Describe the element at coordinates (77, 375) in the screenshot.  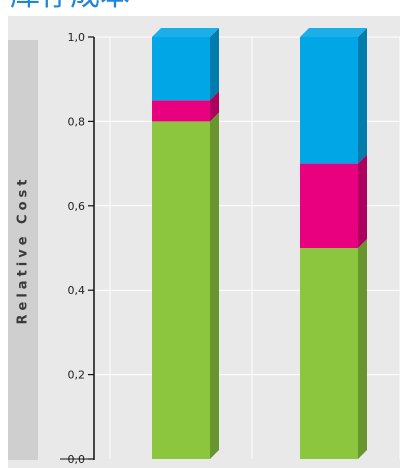
I see `y-tick-label: 0,2` at that location.